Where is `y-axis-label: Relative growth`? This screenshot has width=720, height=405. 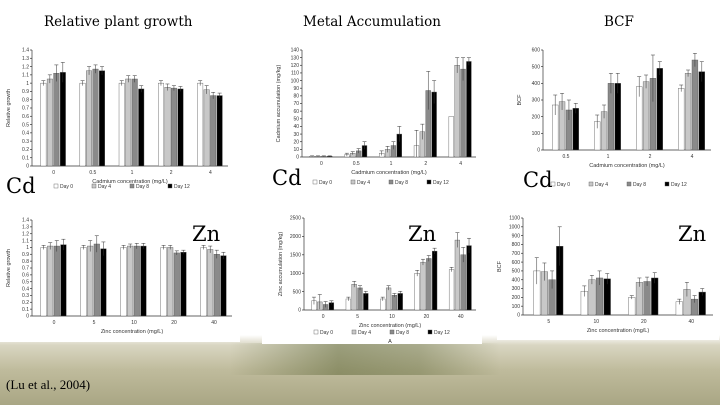
y-axis-label: Relative growth is located at coordinates (9, 268).